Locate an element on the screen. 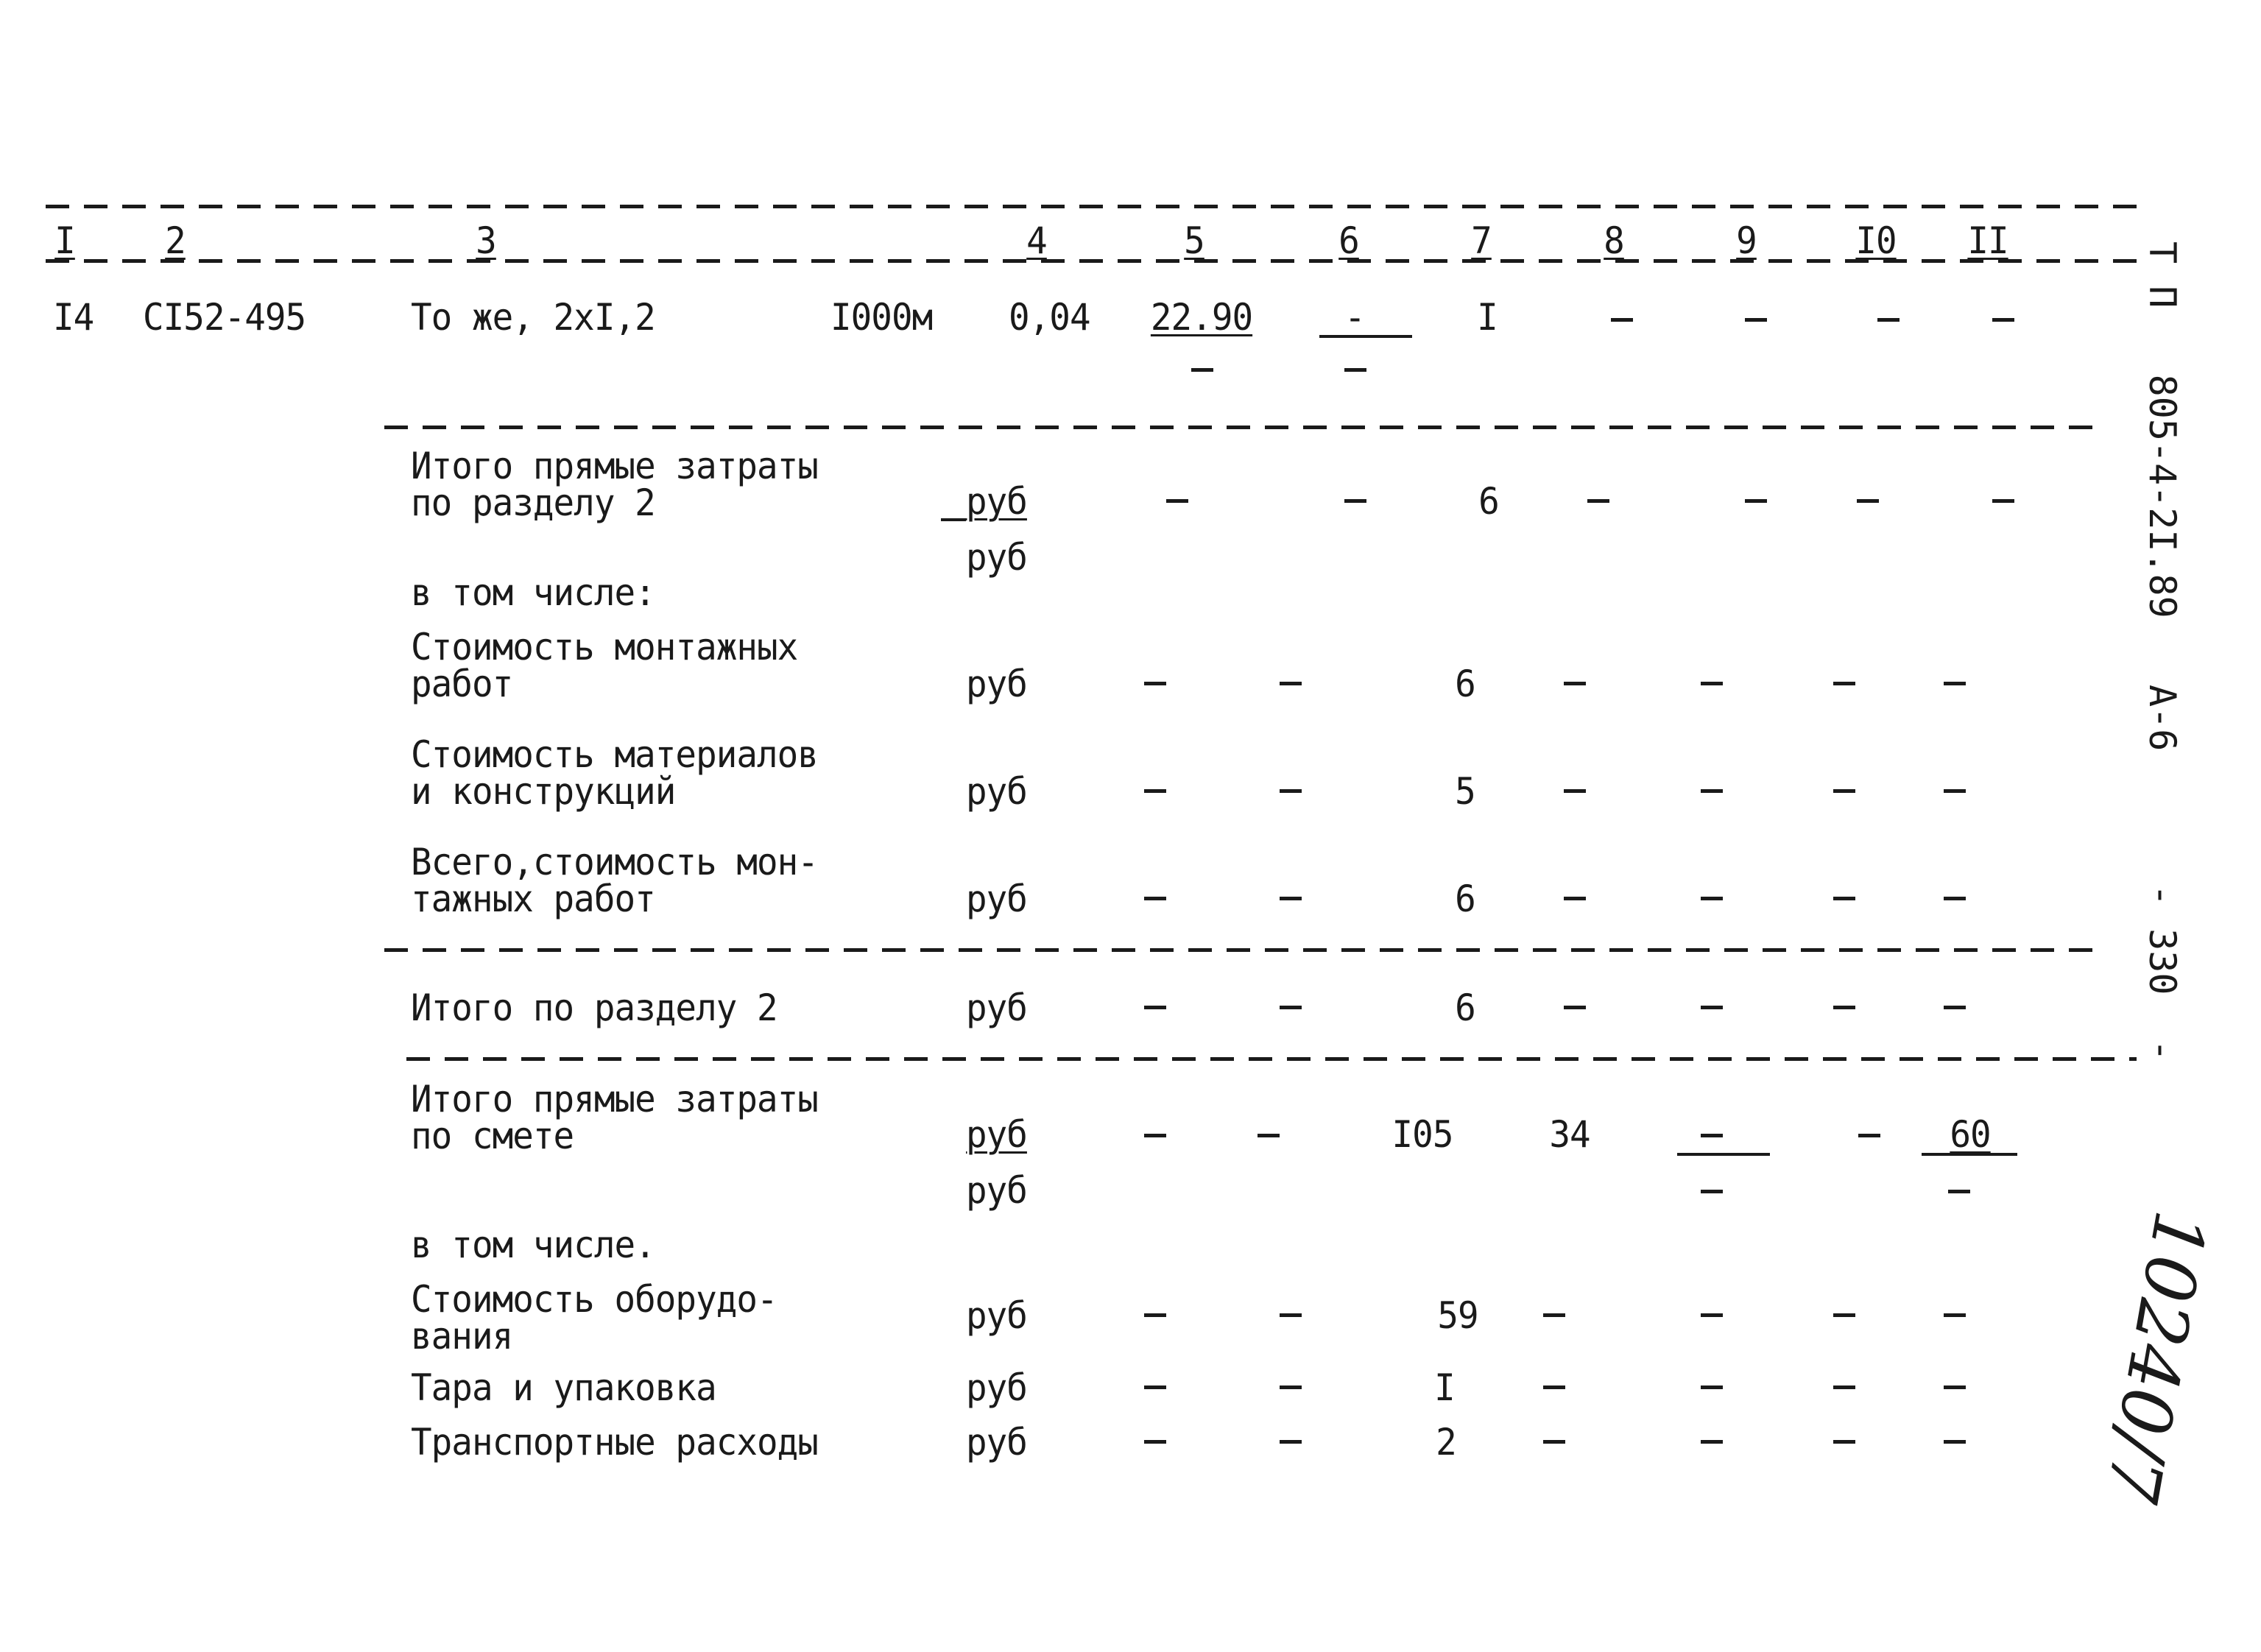 The image size is (2261, 1652). transport-col9-dash is located at coordinates (1712, 1442).